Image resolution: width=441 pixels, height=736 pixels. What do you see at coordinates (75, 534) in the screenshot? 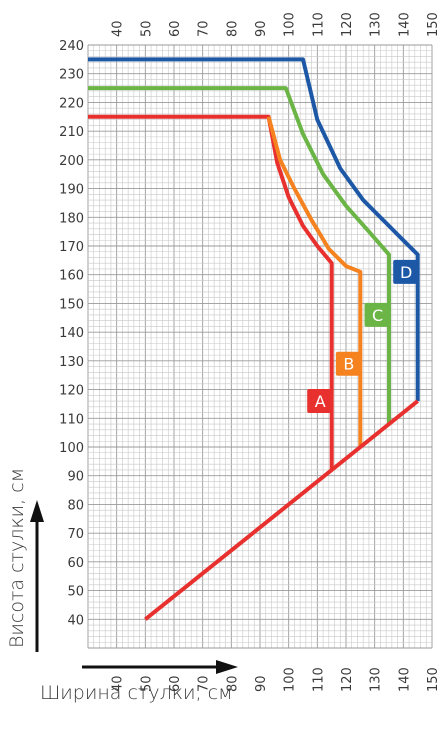
I see `y-tick-label: 70` at bounding box center [75, 534].